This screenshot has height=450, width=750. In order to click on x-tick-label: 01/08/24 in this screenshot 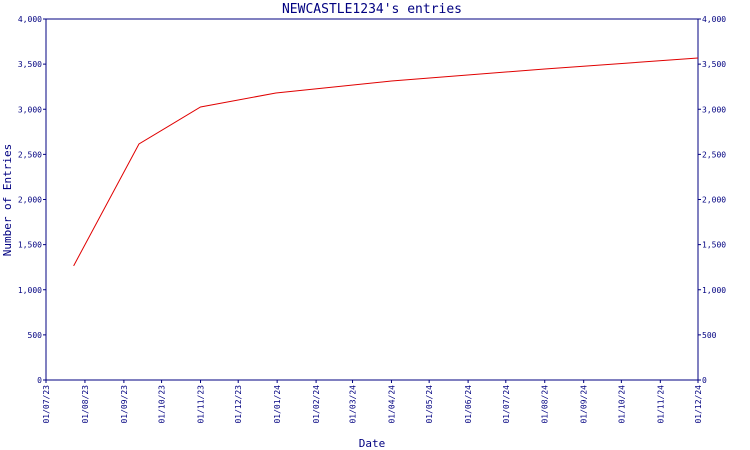, I will do `click(545, 404)`.